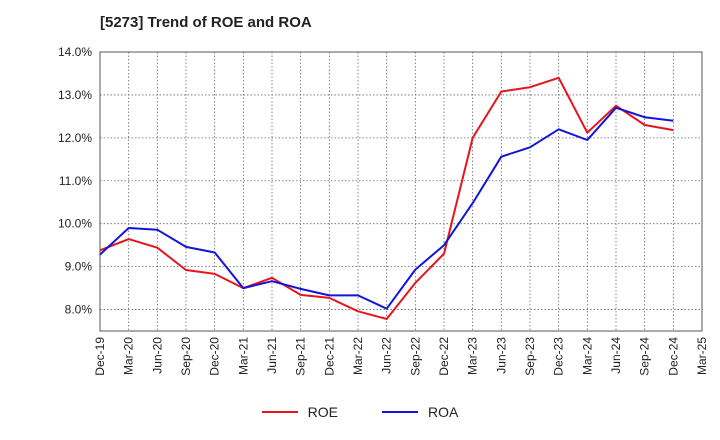 The image size is (720, 440). Describe the element at coordinates (243, 356) in the screenshot. I see `x-tick-label: Mar-21` at that location.